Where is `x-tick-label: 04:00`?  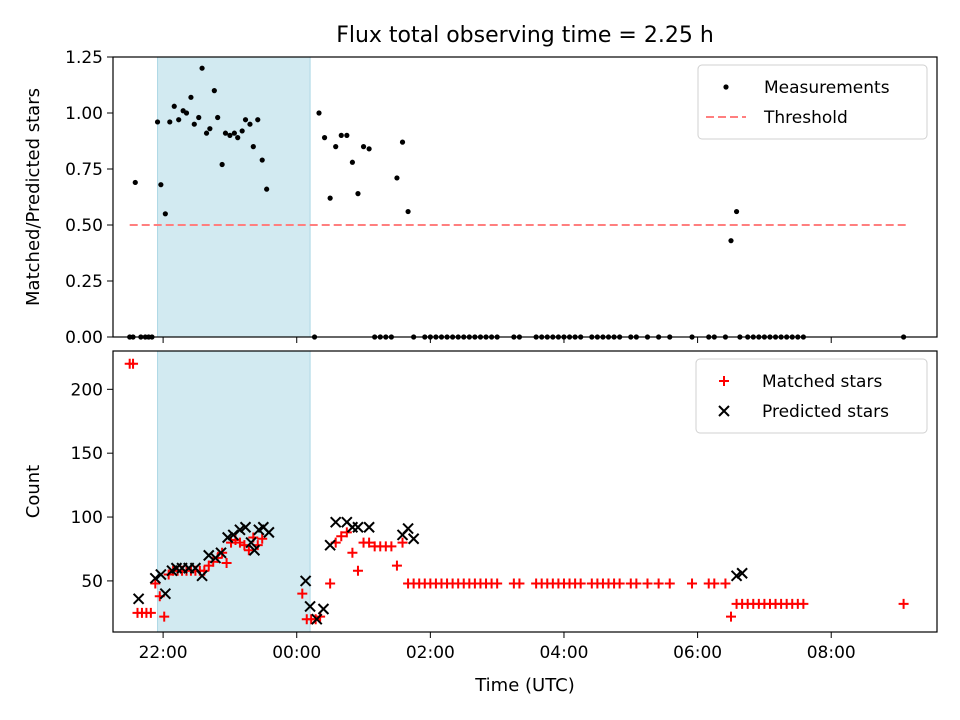
x-tick-label: 04:00 is located at coordinates (563, 653).